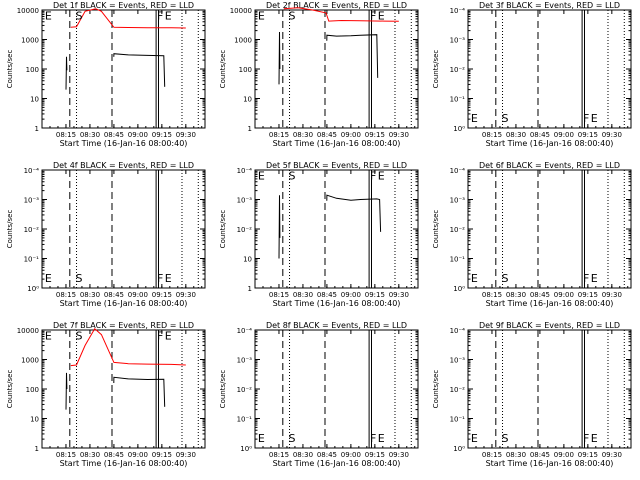 Image resolution: width=640 pixels, height=480 pixels. I want to click on panel-title: Det 8f BLACK = Events, RED = LLD, so click(336, 325).